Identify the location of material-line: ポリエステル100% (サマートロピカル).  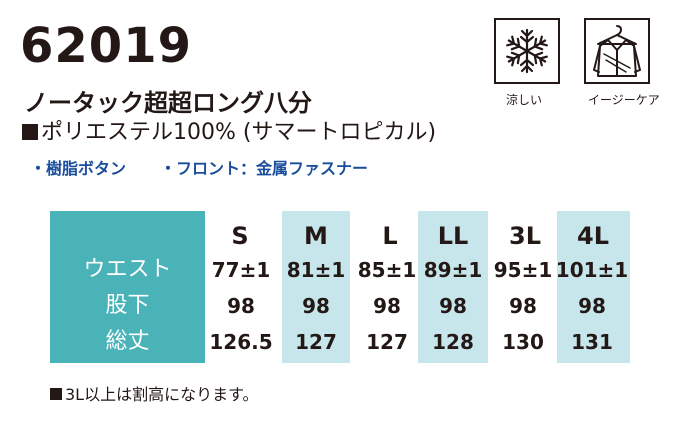
(229, 133).